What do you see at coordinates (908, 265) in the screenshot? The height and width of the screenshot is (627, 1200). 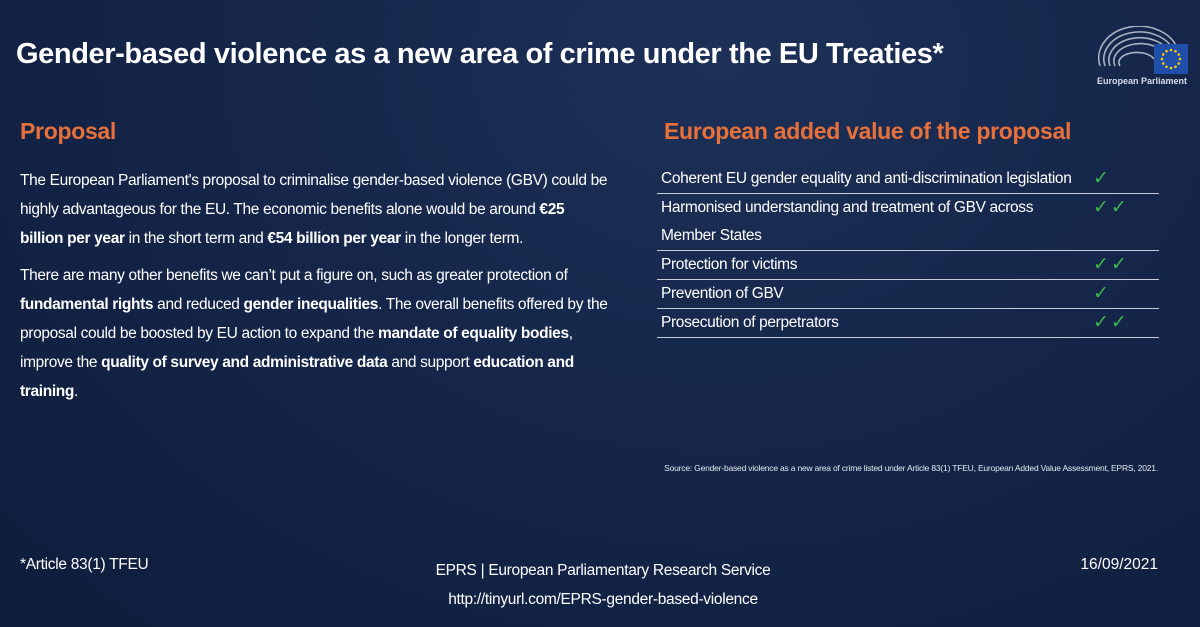 I see `table-row: Protection for victims ✓✓` at bounding box center [908, 265].